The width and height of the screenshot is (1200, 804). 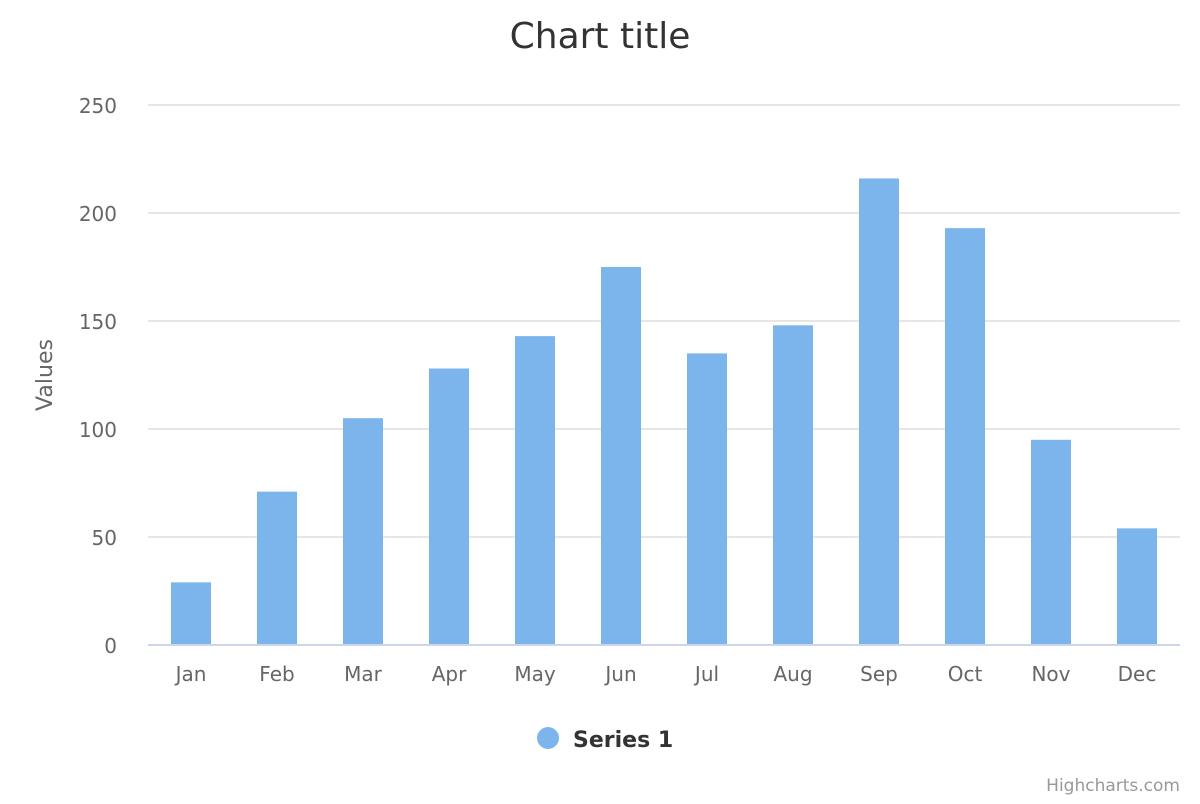 What do you see at coordinates (1051, 542) in the screenshot?
I see `bar-nov` at bounding box center [1051, 542].